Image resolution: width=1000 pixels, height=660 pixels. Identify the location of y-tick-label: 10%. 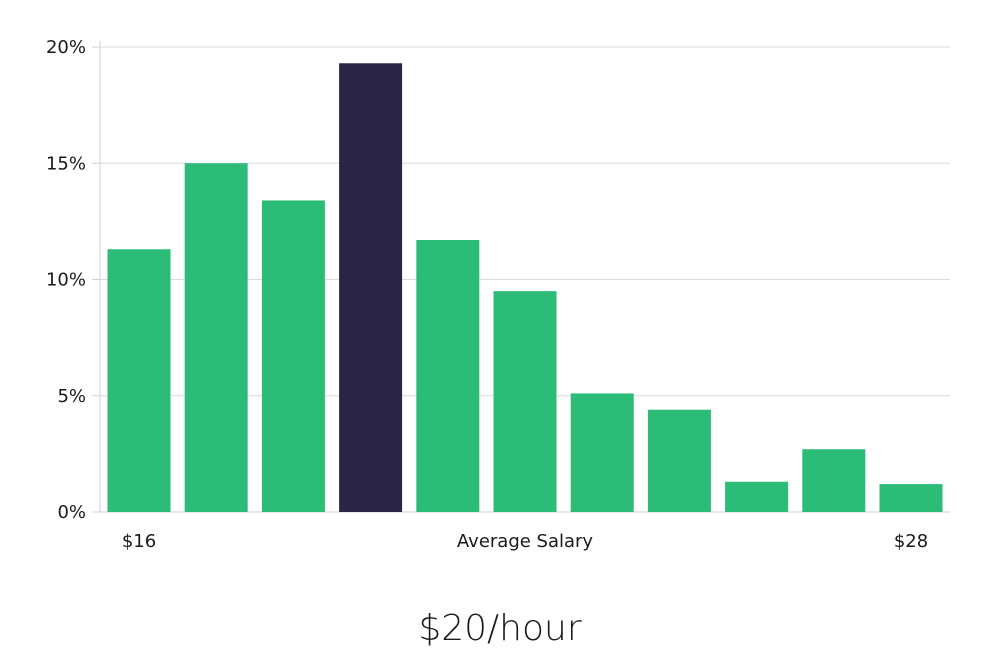
(66, 280).